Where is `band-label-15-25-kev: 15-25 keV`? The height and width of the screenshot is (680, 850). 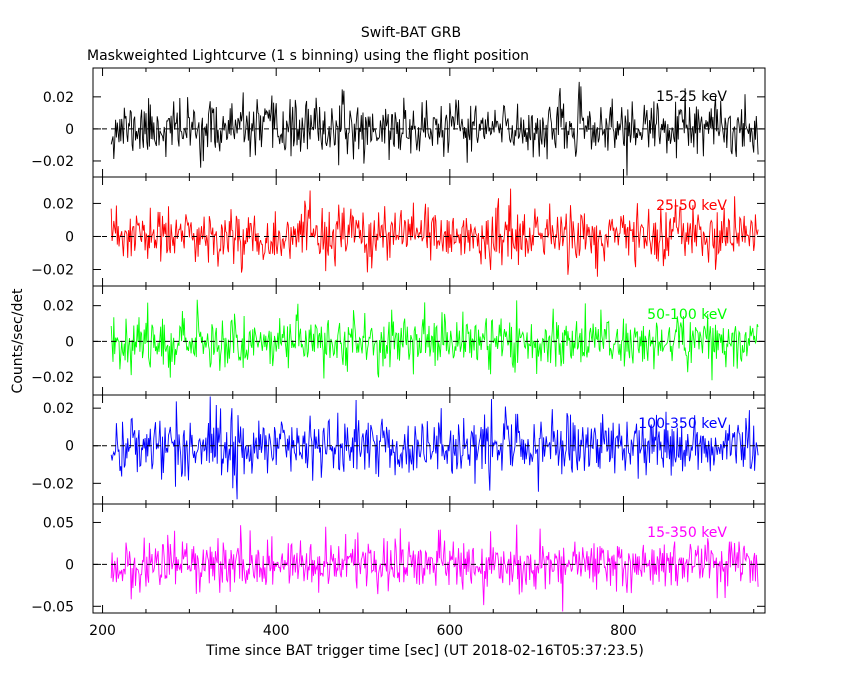 band-label-15-25-kev: 15-25 keV is located at coordinates (691, 97).